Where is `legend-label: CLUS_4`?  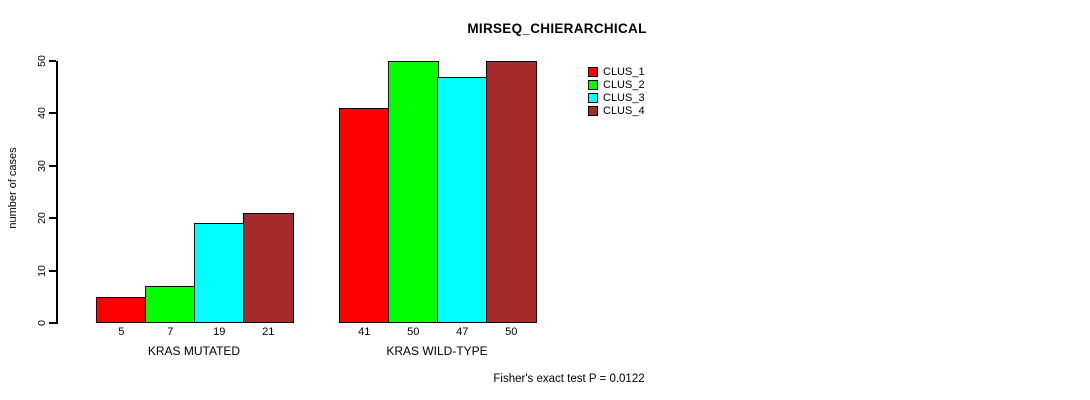 legend-label: CLUS_4 is located at coordinates (624, 110).